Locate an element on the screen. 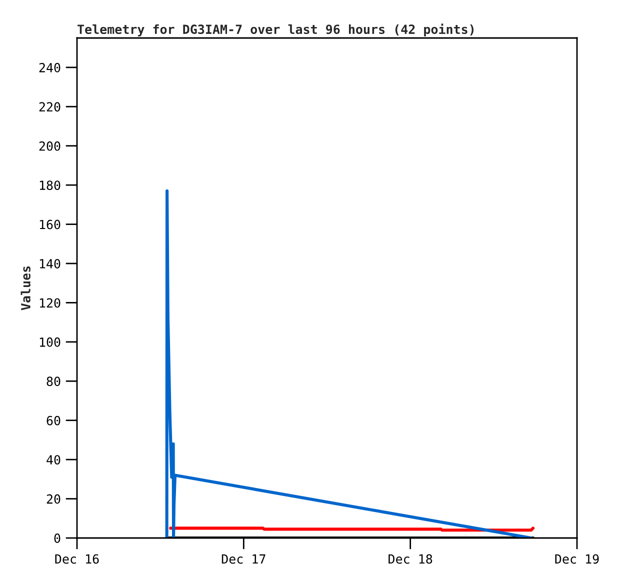 Image resolution: width=618 pixels, height=579 pixels. y-tick-label: 80 is located at coordinates (53, 381).